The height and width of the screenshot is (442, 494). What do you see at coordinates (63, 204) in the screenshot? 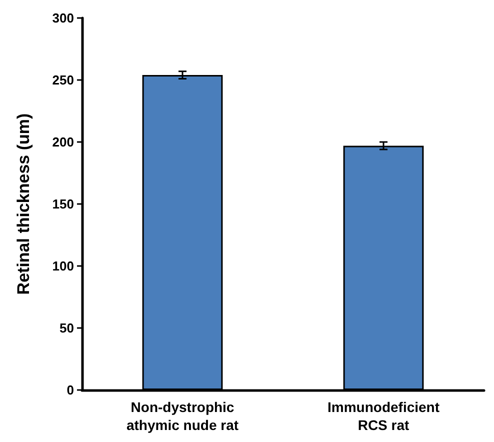
I see `y-tick-label: 150` at bounding box center [63, 204].